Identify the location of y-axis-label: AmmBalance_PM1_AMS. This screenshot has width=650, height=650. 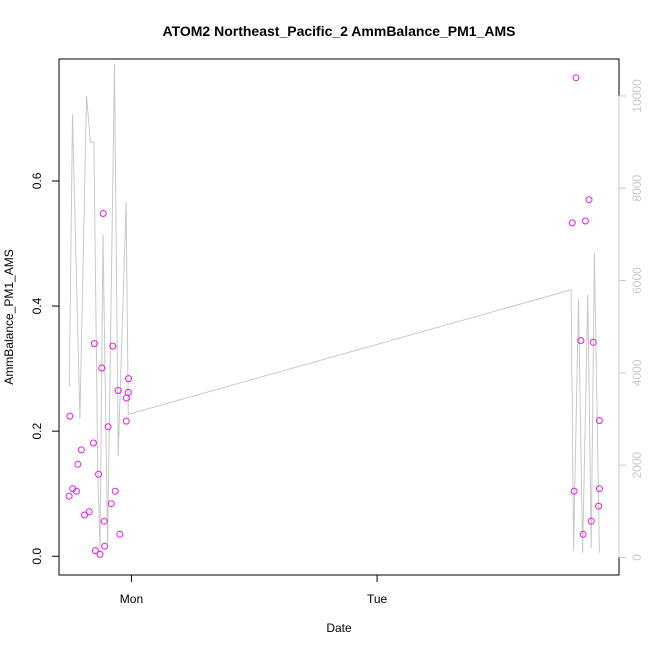
(9, 316).